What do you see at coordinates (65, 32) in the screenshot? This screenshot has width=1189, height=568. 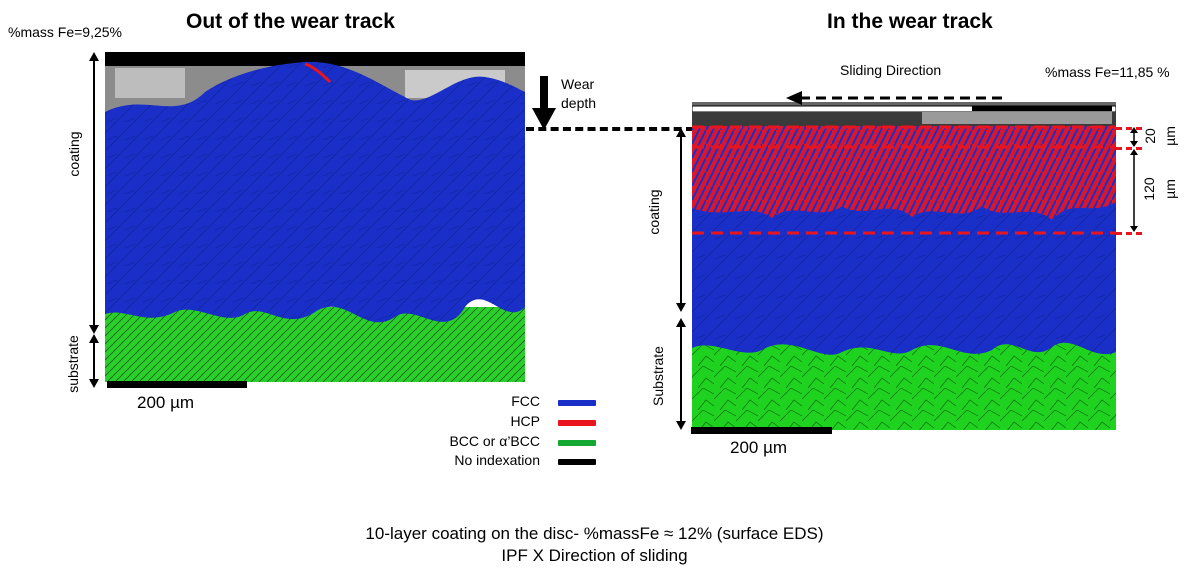 I see `left-fe-label: %mass Fe=9,25%` at bounding box center [65, 32].